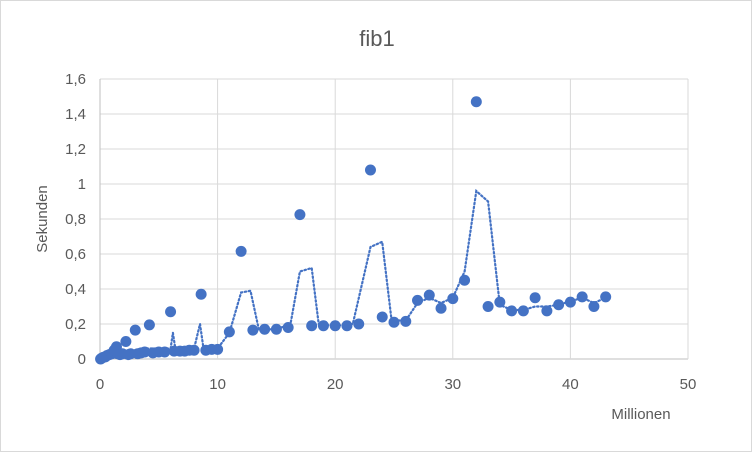  Describe the element at coordinates (75, 149) in the screenshot. I see `y-tick-label: 1,2` at that location.